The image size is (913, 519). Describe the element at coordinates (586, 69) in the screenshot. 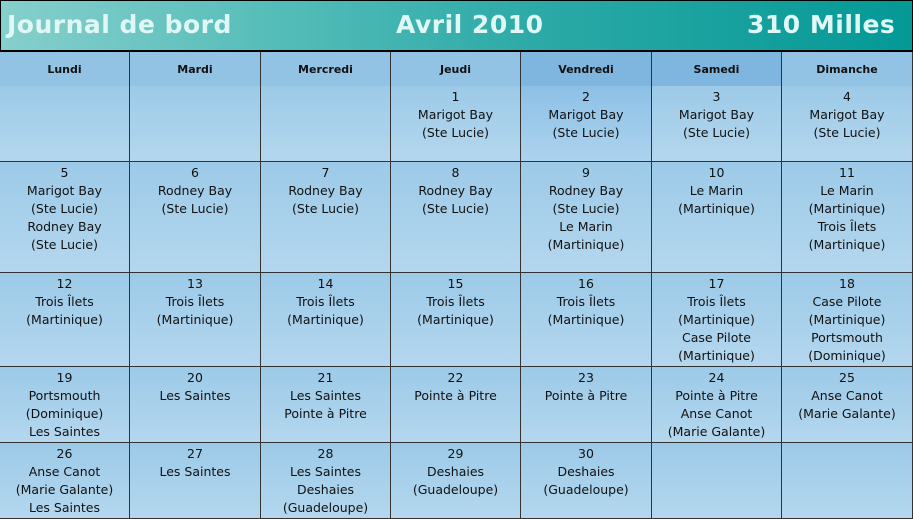

I see `day-header-vendredi: Vendredi` at that location.